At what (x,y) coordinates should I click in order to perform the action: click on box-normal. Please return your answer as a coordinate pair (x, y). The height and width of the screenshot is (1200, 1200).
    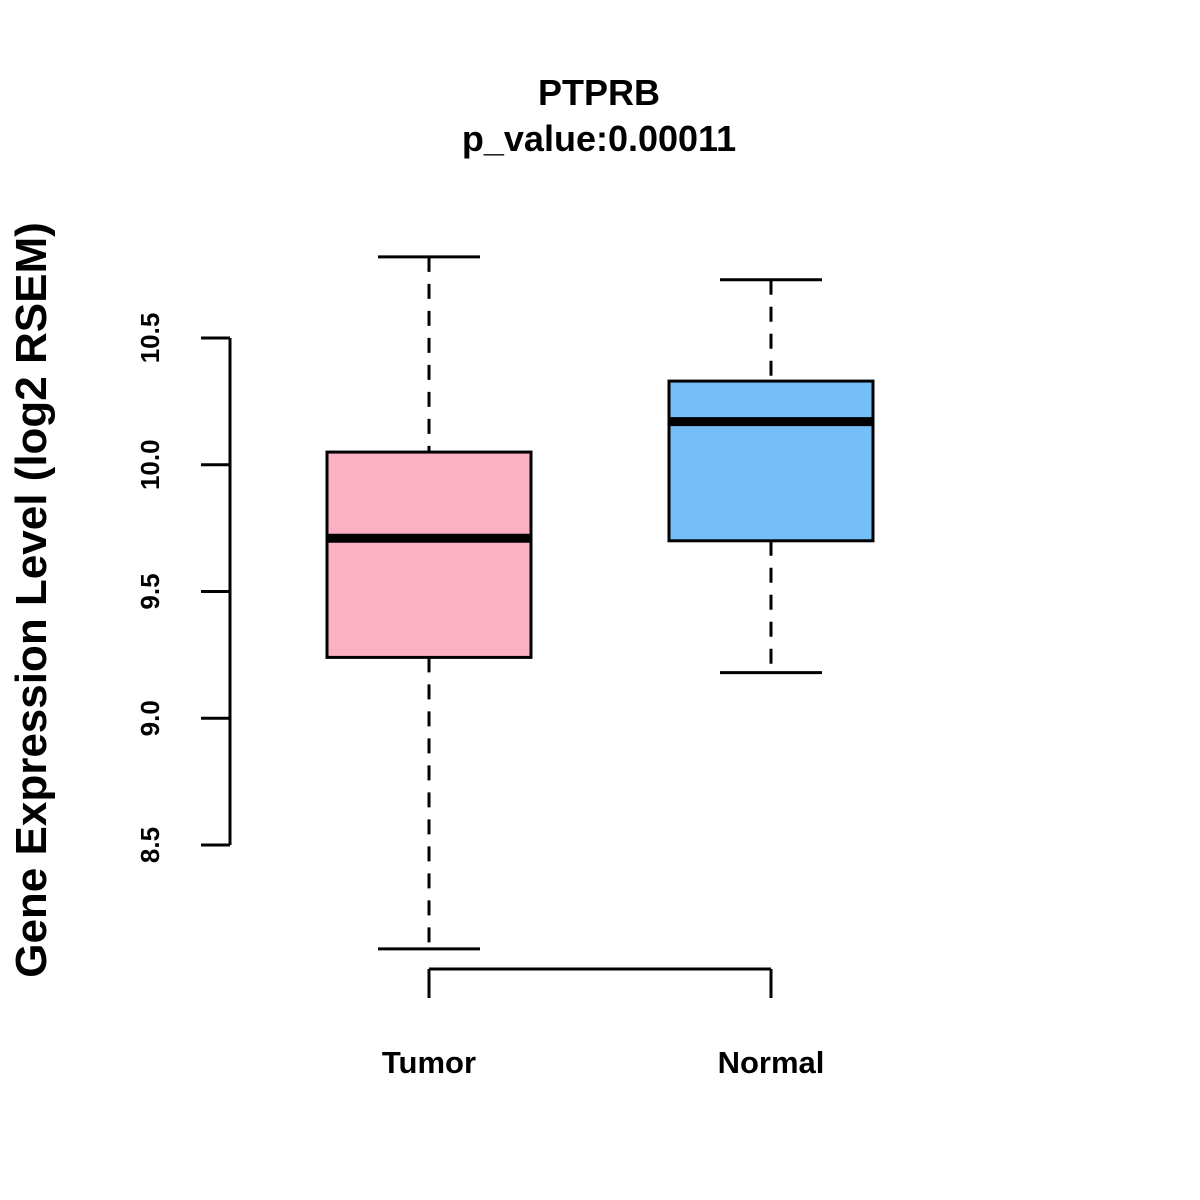
    Looking at the image, I should click on (771, 476).